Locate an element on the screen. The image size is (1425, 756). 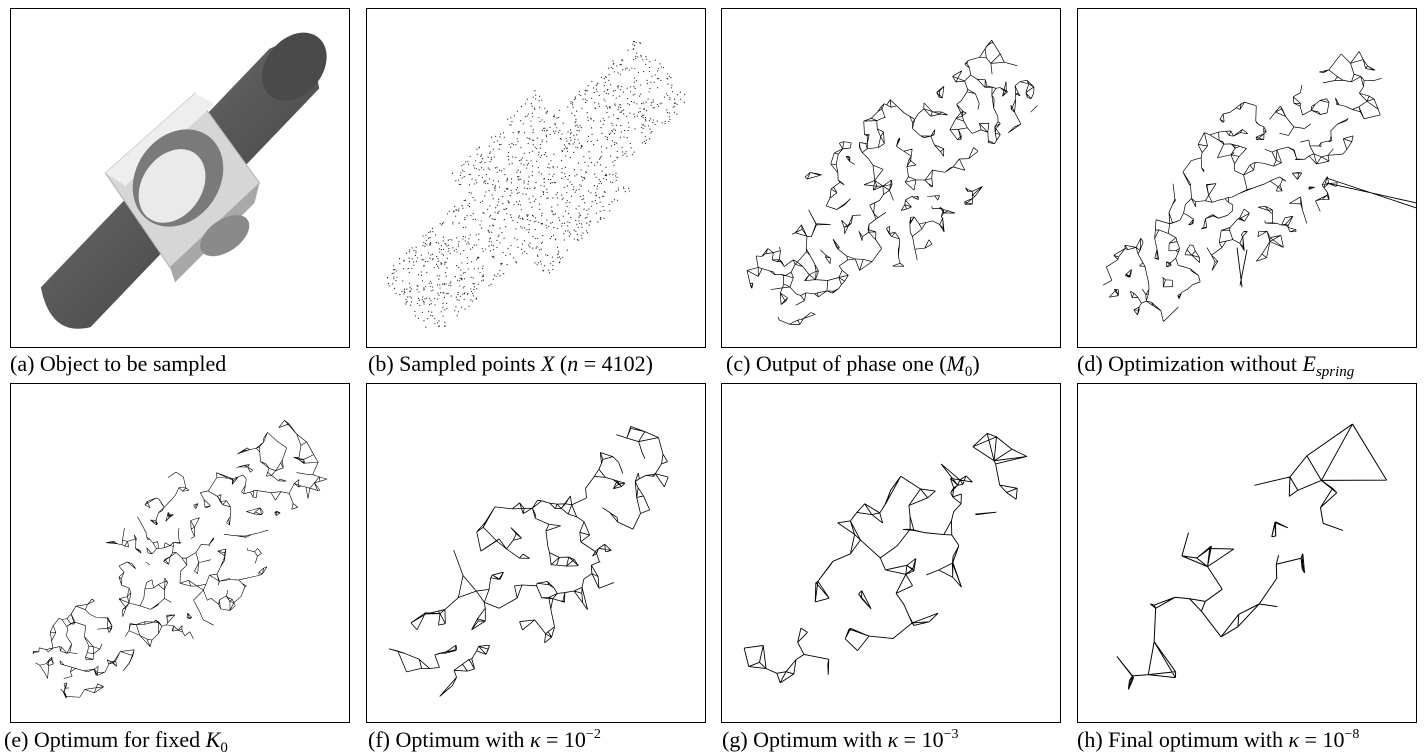
panel-b-points is located at coordinates (536, 178).